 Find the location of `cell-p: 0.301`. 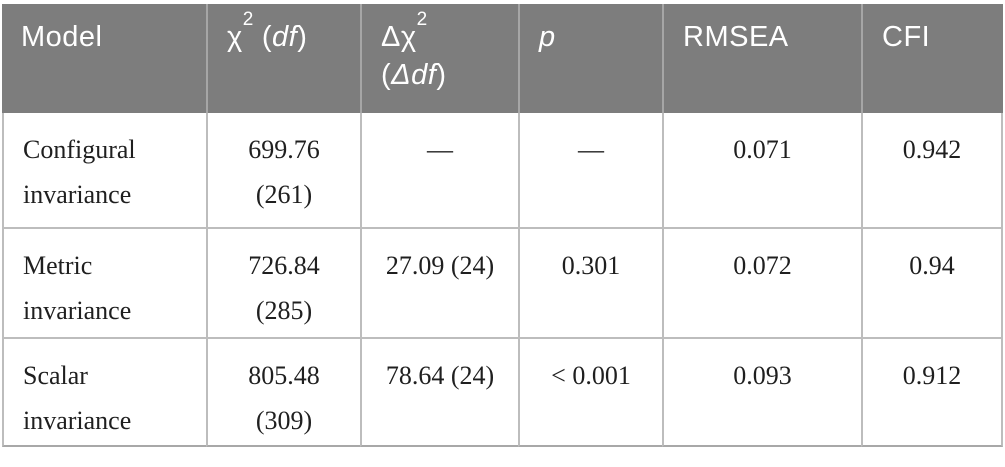

cell-p: 0.301 is located at coordinates (590, 282).